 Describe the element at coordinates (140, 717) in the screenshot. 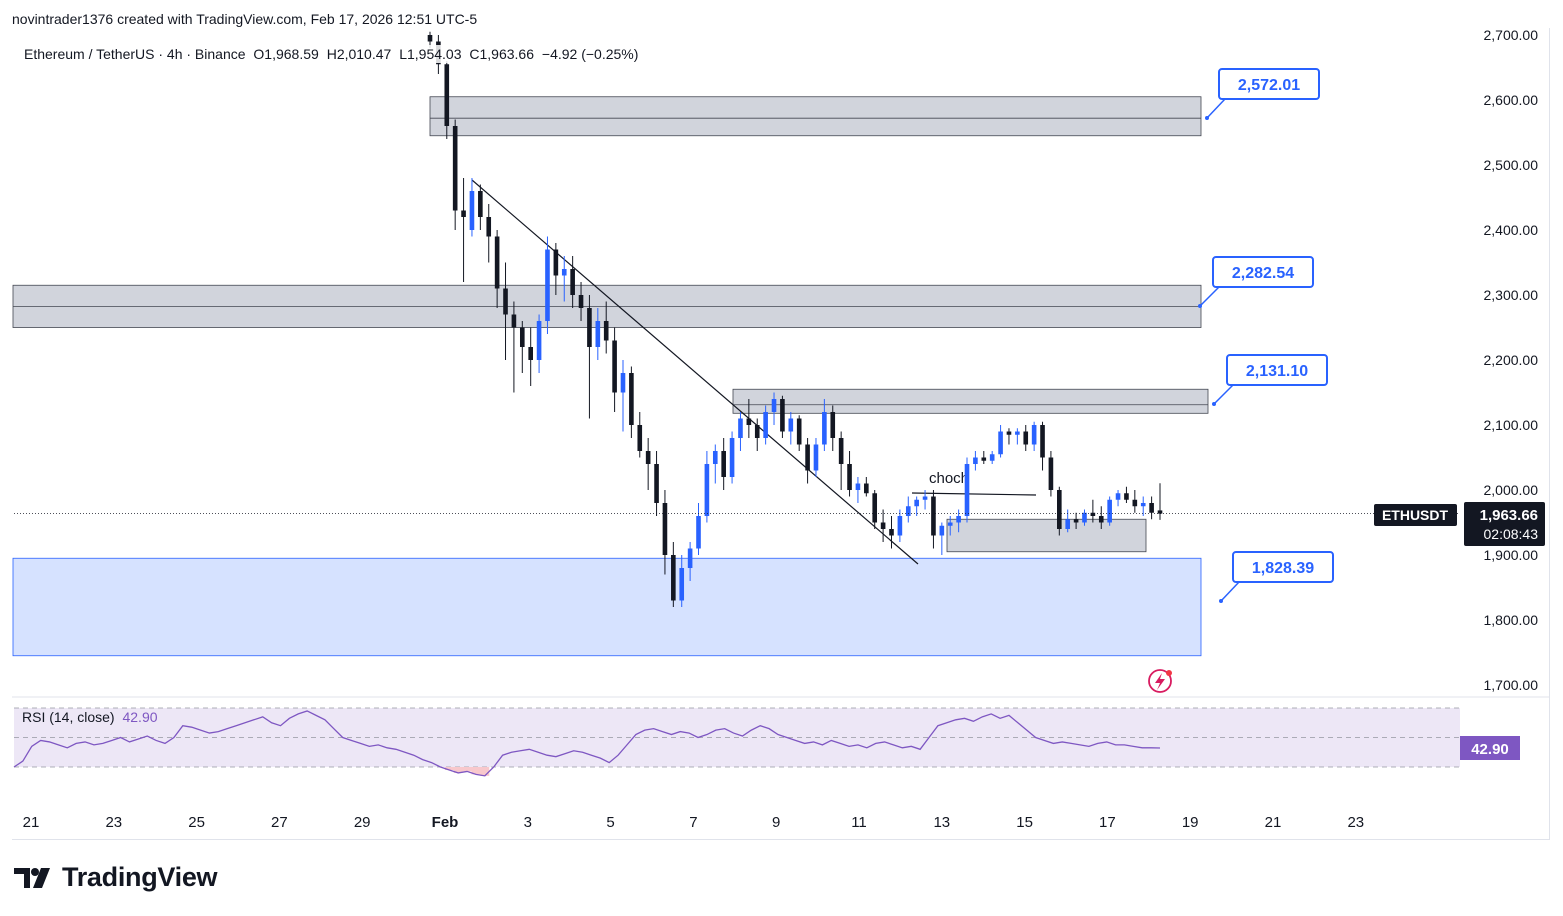

I see `rsi-value: 42.90` at that location.